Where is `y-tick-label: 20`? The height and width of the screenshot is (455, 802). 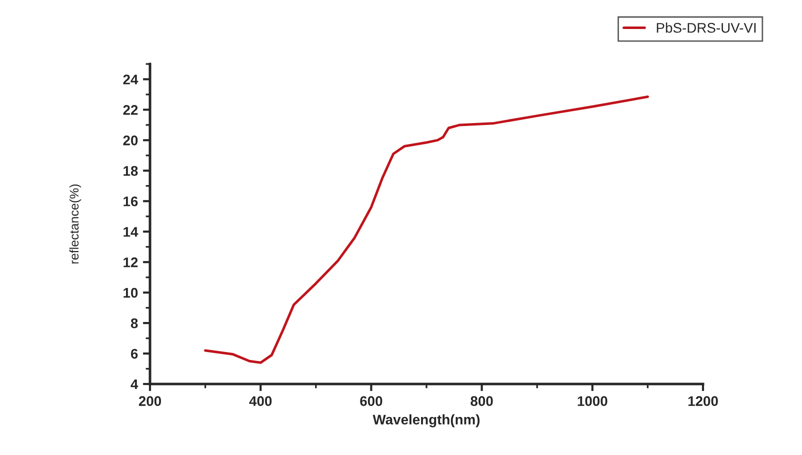 y-tick-label: 20 is located at coordinates (130, 141).